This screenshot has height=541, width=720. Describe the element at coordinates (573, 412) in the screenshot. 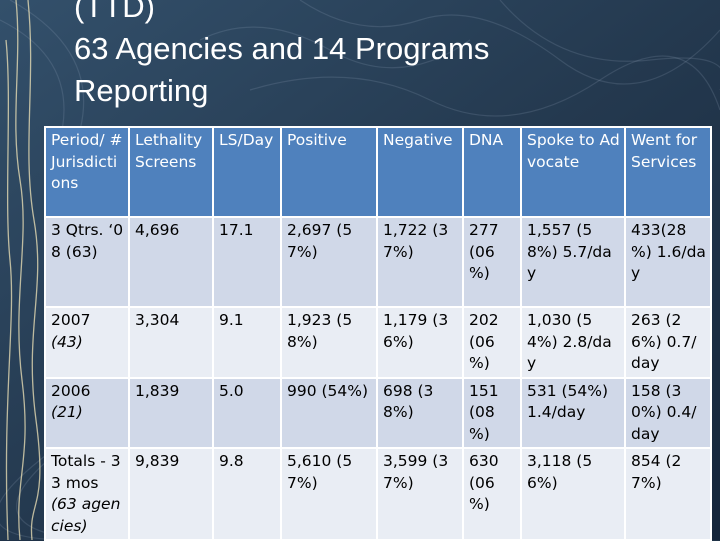

I see `cell-advocate: 531 (54%) 1.4/day` at that location.